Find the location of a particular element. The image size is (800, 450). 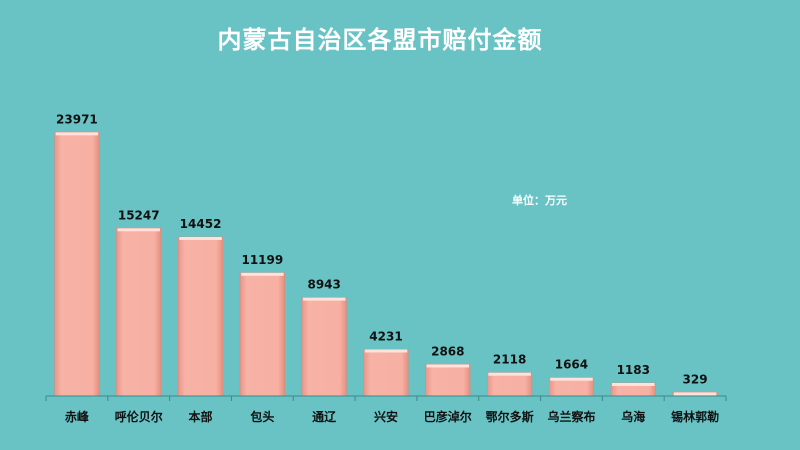

data-label: 15247 is located at coordinates (139, 215).